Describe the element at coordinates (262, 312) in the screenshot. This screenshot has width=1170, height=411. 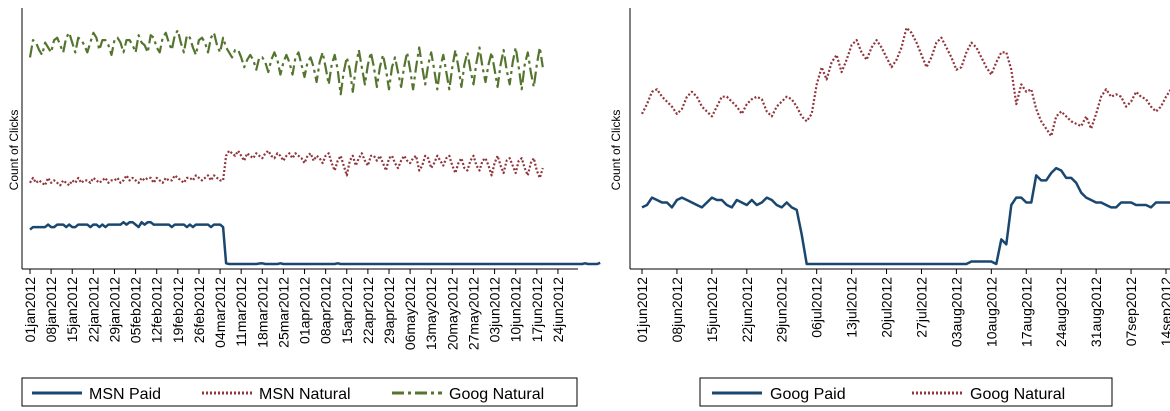
I see `x-tick-label: 18mar2012` at that location.